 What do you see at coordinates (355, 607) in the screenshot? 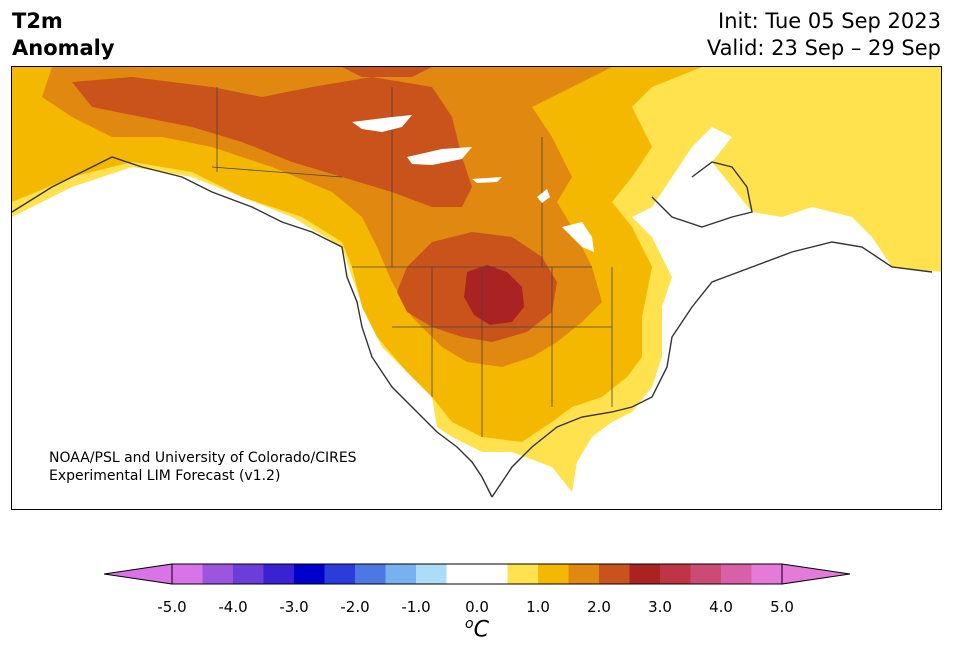
I see `colorbar-tick-label: -2.0` at bounding box center [355, 607].